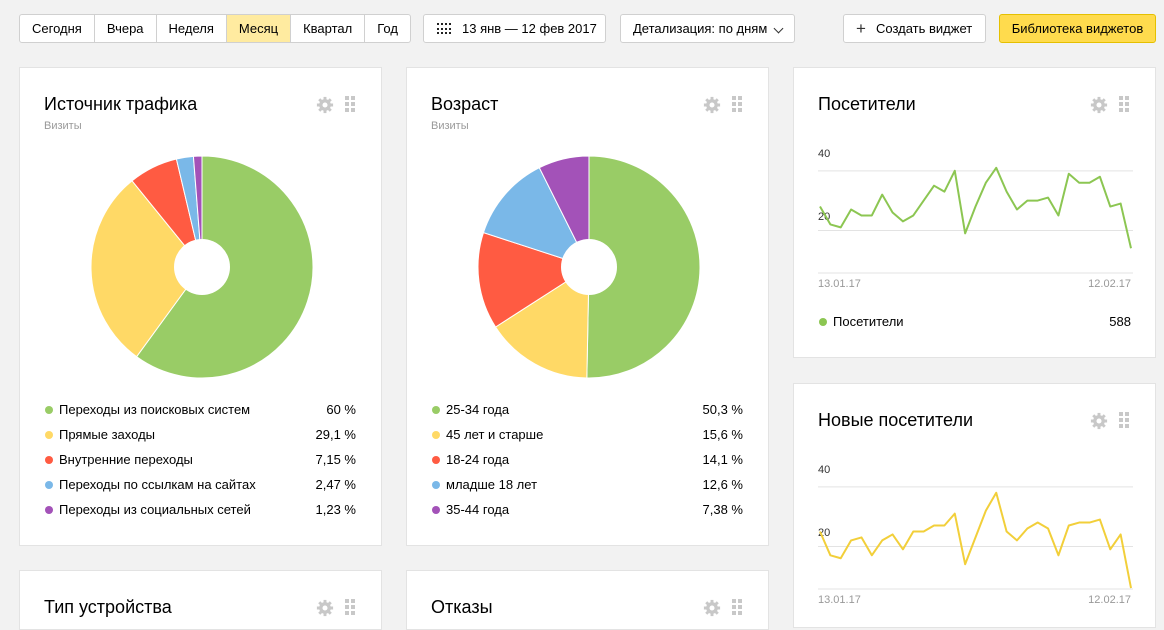 This screenshot has width=1164, height=630. I want to click on legend-value: 29,1 %, so click(335, 434).